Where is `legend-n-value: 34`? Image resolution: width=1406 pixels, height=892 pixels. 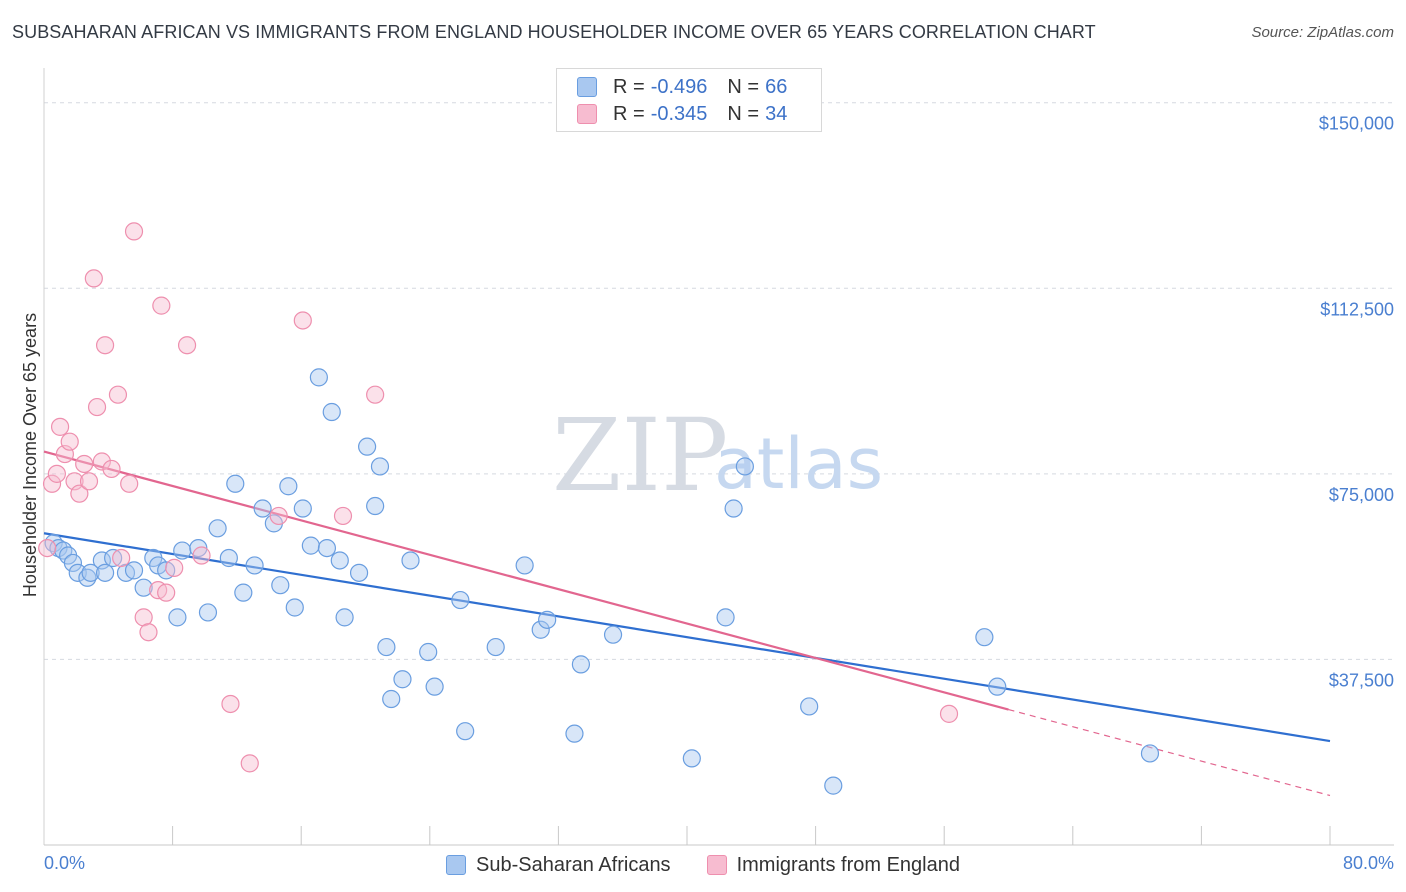 legend-n-value: 34 is located at coordinates (776, 113).